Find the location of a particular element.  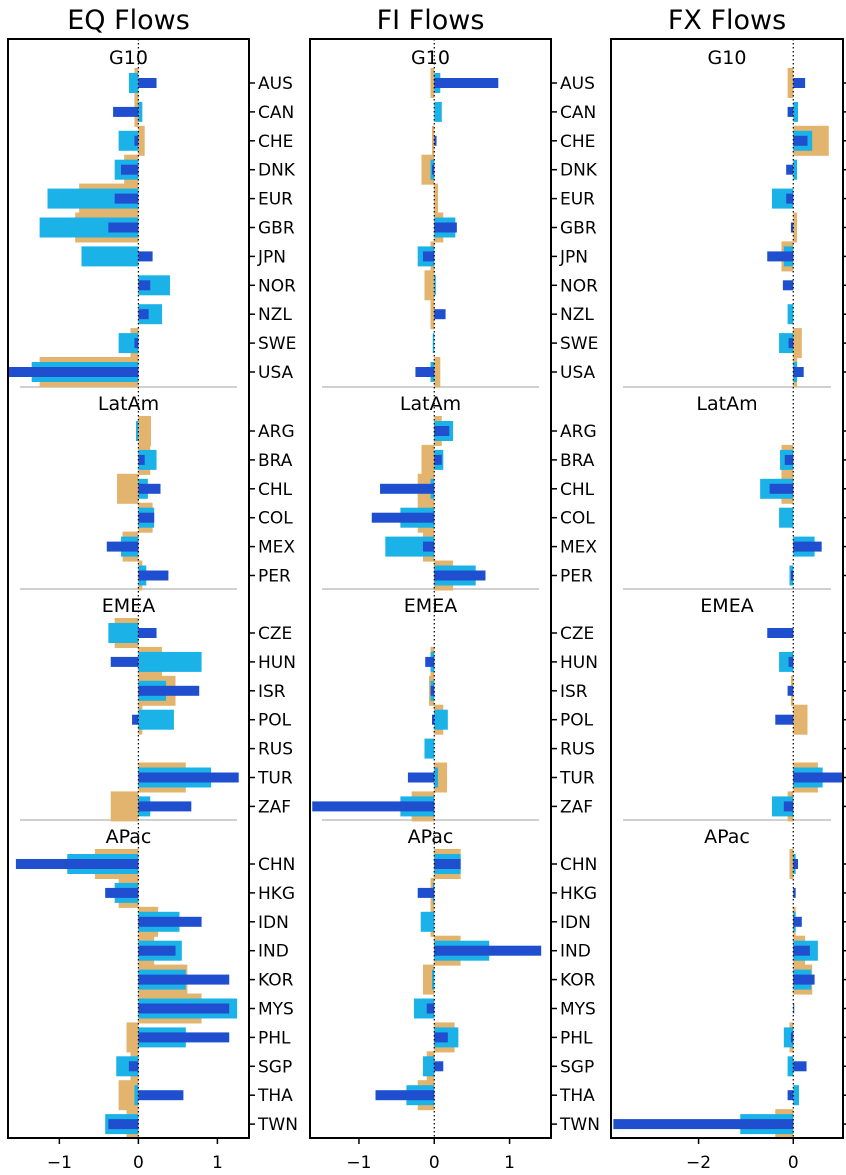

x-tick-label: −2 is located at coordinates (698, 1163).